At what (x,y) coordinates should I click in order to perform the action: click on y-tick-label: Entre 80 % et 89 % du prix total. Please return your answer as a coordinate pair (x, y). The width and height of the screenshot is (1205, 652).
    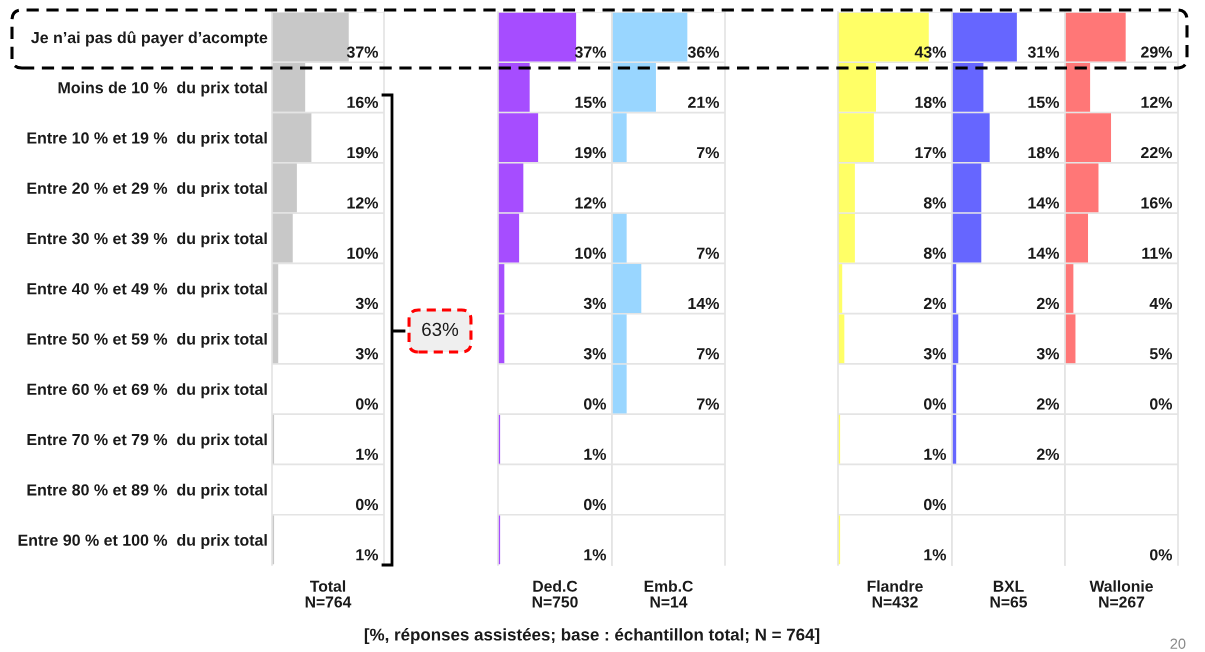
    Looking at the image, I should click on (147, 491).